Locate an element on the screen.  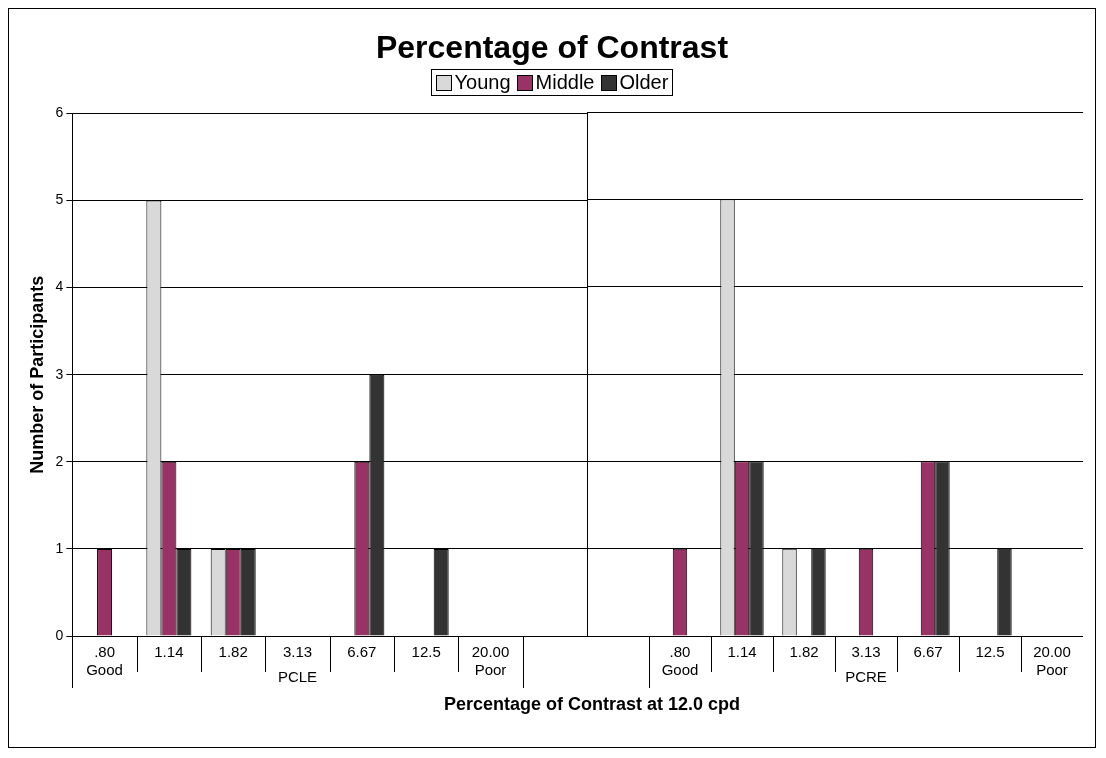
legend-label: Young is located at coordinates (482, 82).